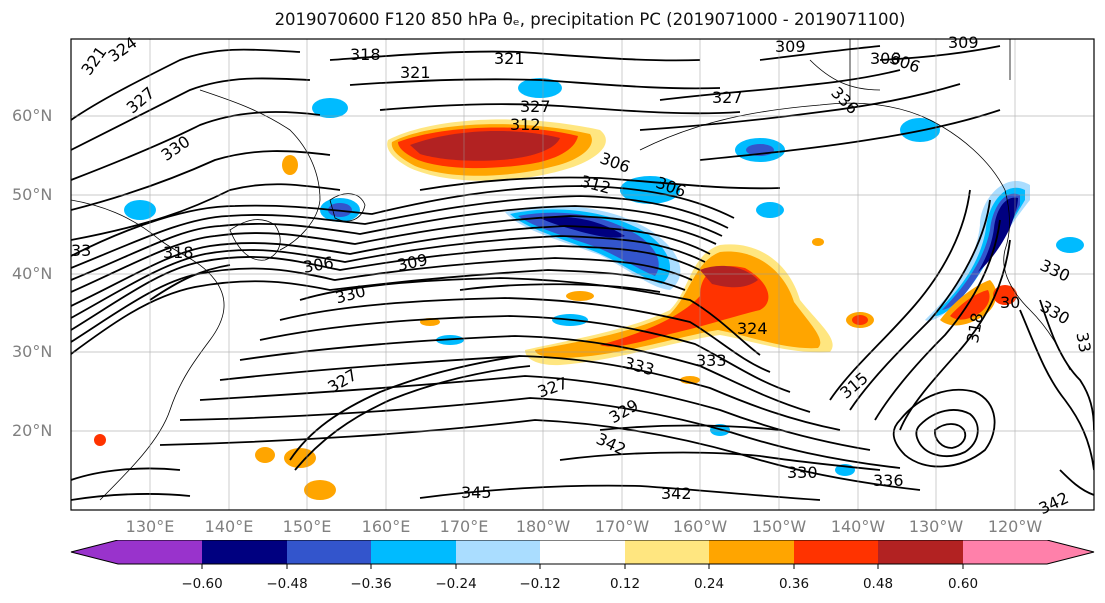 The height and width of the screenshot is (603, 1105). What do you see at coordinates (202, 584) in the screenshot?
I see `colorbar-tick-label: −0.60` at bounding box center [202, 584].